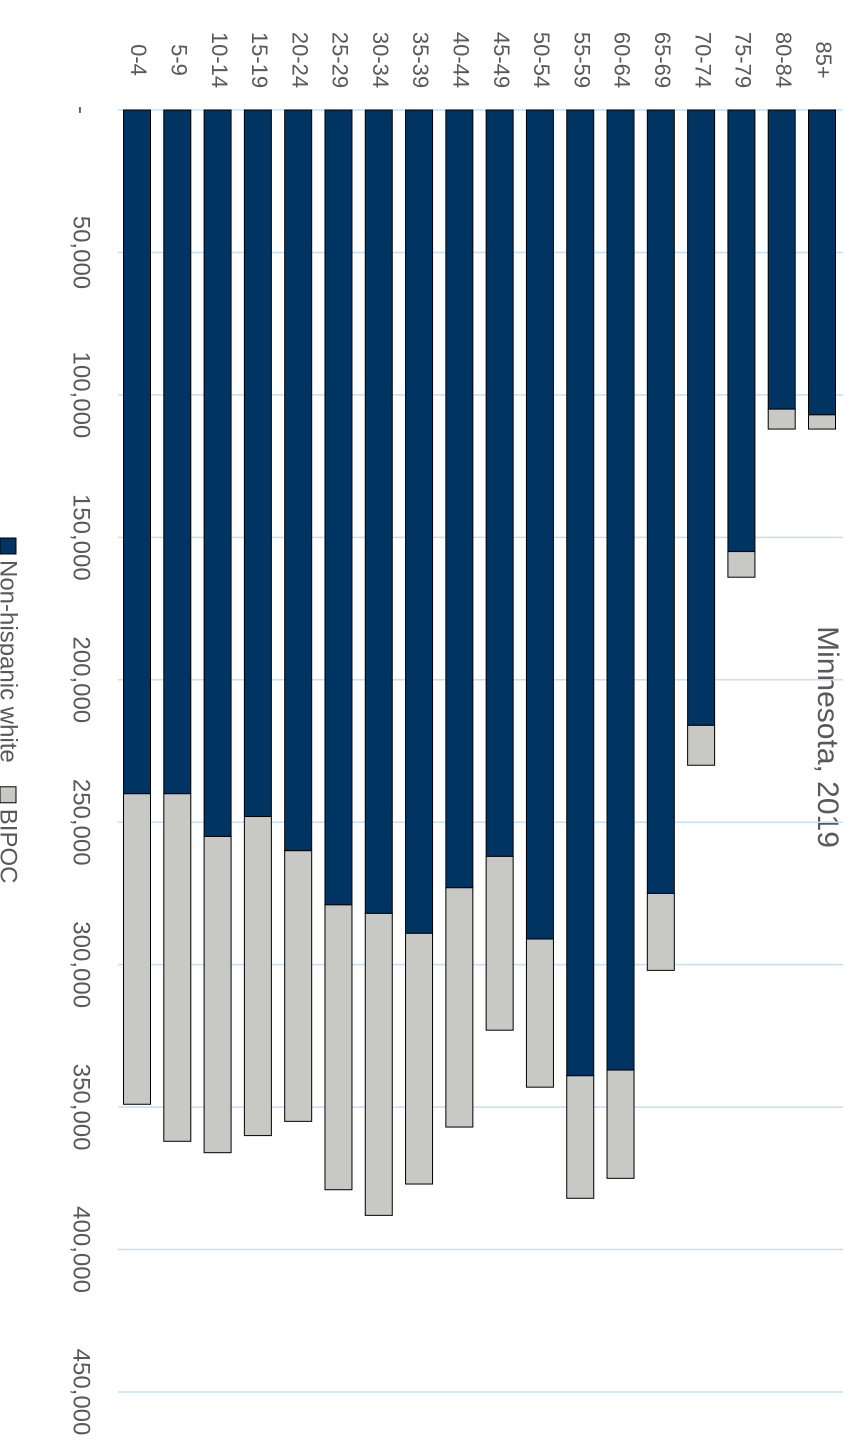 Image resolution: width=854 pixels, height=1451 pixels. Describe the element at coordinates (541, 60) in the screenshot. I see `x-tick-label: 50-54` at that location.